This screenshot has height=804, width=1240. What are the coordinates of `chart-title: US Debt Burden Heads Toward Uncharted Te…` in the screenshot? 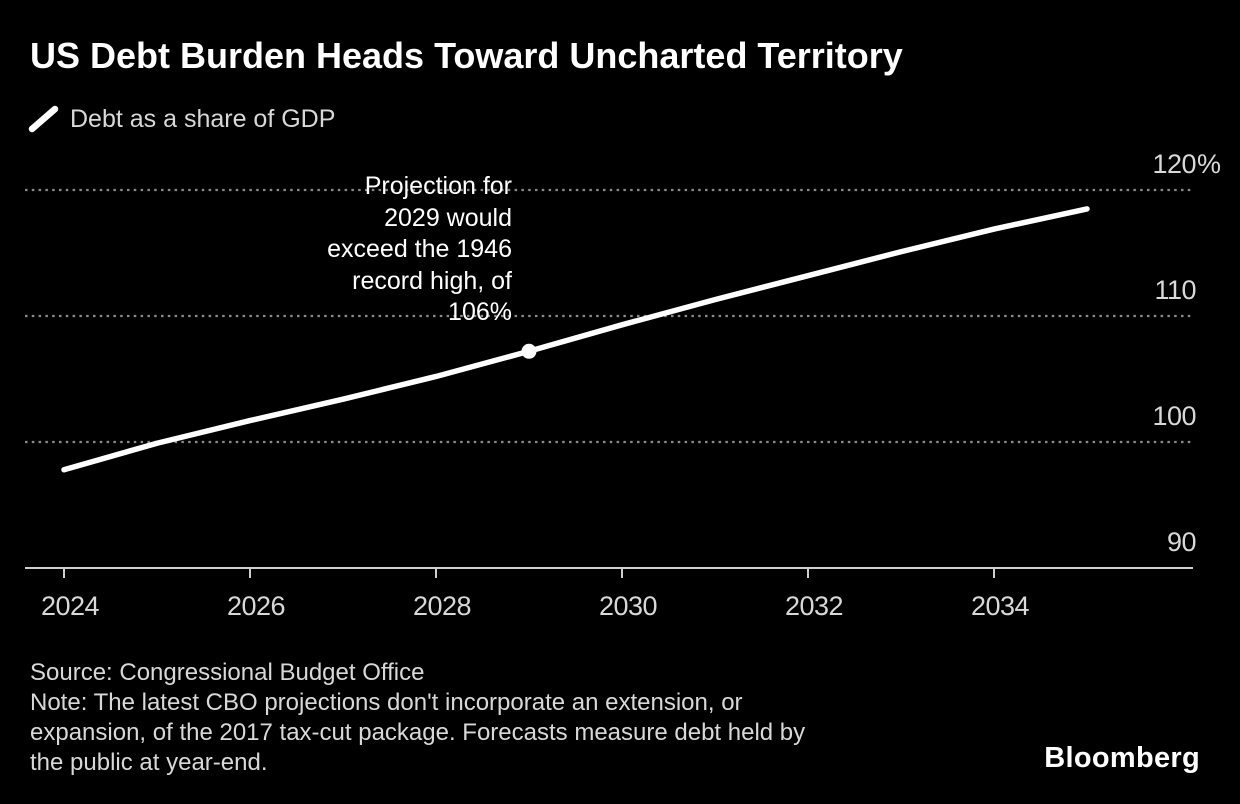 It's located at (466, 55).